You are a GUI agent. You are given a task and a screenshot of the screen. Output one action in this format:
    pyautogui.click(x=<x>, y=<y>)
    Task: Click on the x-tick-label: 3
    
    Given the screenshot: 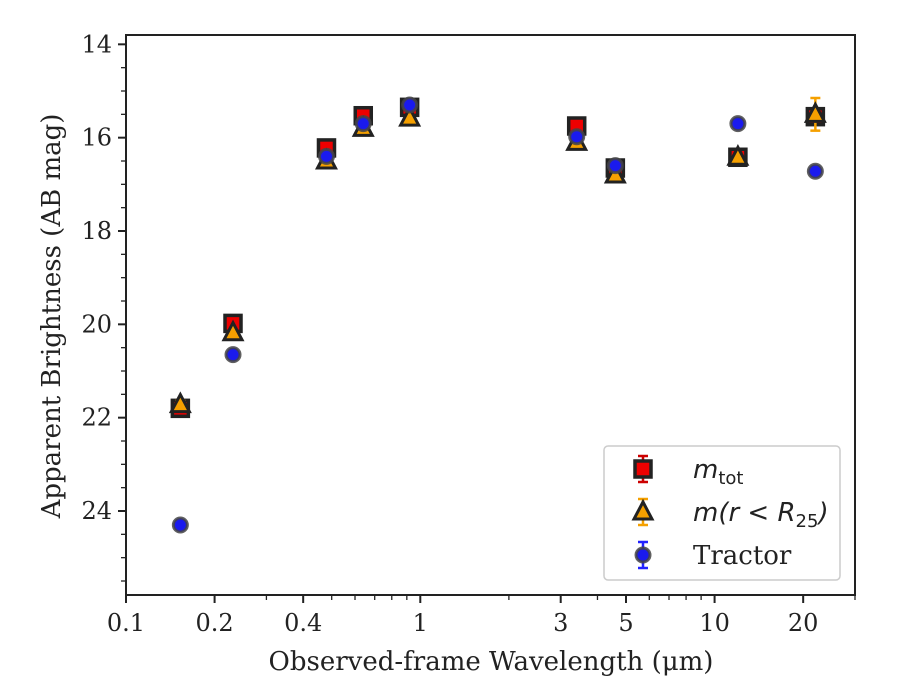 What is the action you would take?
    pyautogui.click(x=560, y=623)
    